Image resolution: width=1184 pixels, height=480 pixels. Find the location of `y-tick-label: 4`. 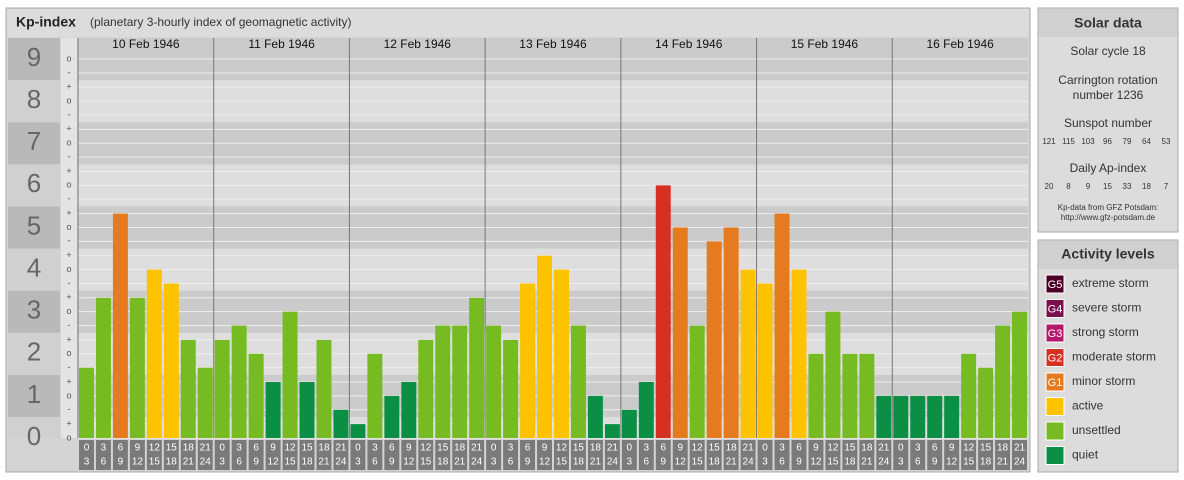

y-tick-label: 4 is located at coordinates (34, 267).